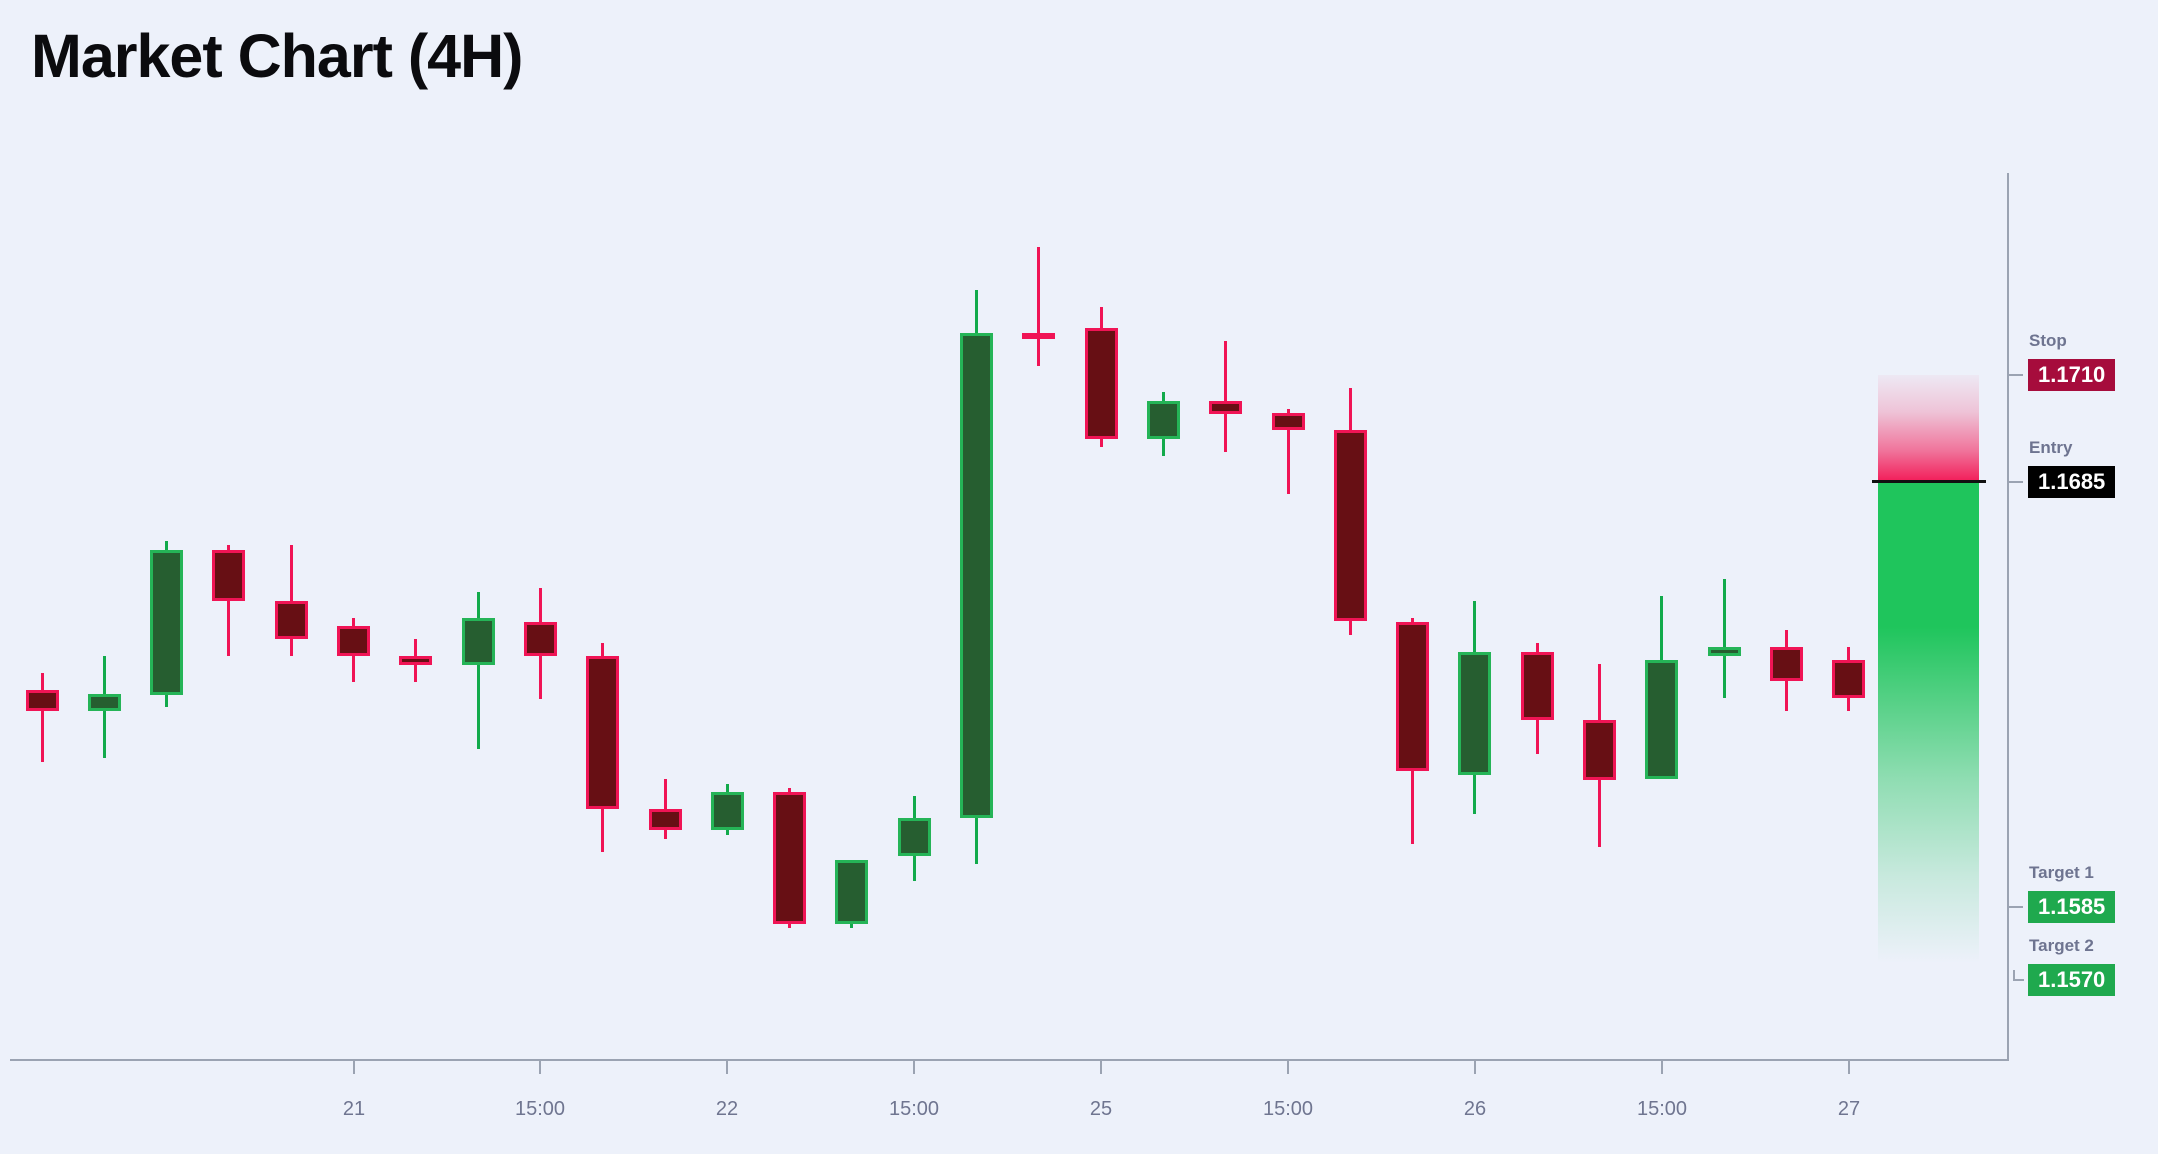  Describe the element at coordinates (354, 1109) in the screenshot. I see `time-axis-label: 21` at that location.